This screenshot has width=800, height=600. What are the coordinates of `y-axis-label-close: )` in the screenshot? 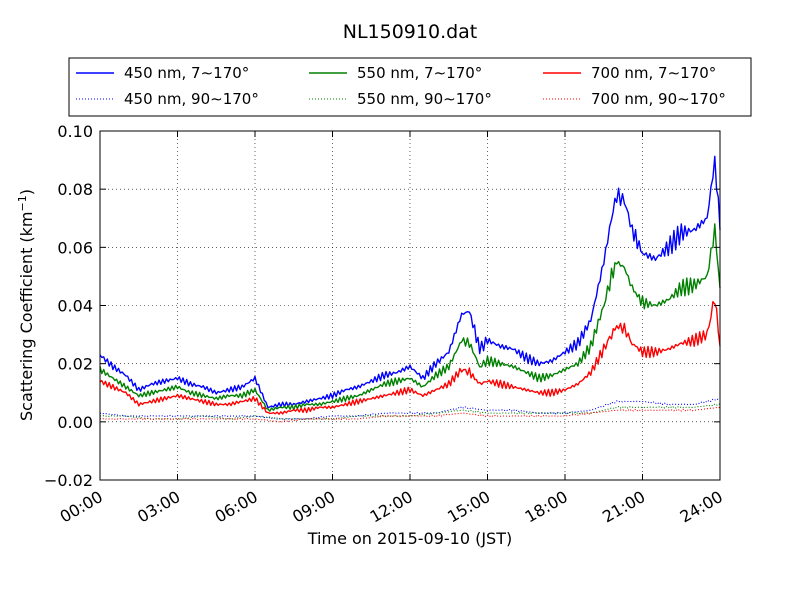 It's located at (26, 192).